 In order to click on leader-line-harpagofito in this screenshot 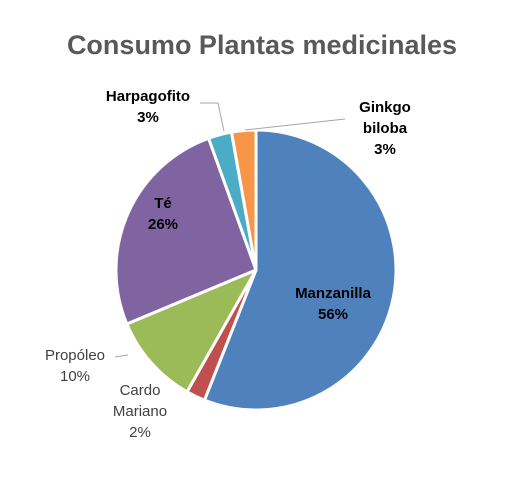, I will do `click(212, 117)`.